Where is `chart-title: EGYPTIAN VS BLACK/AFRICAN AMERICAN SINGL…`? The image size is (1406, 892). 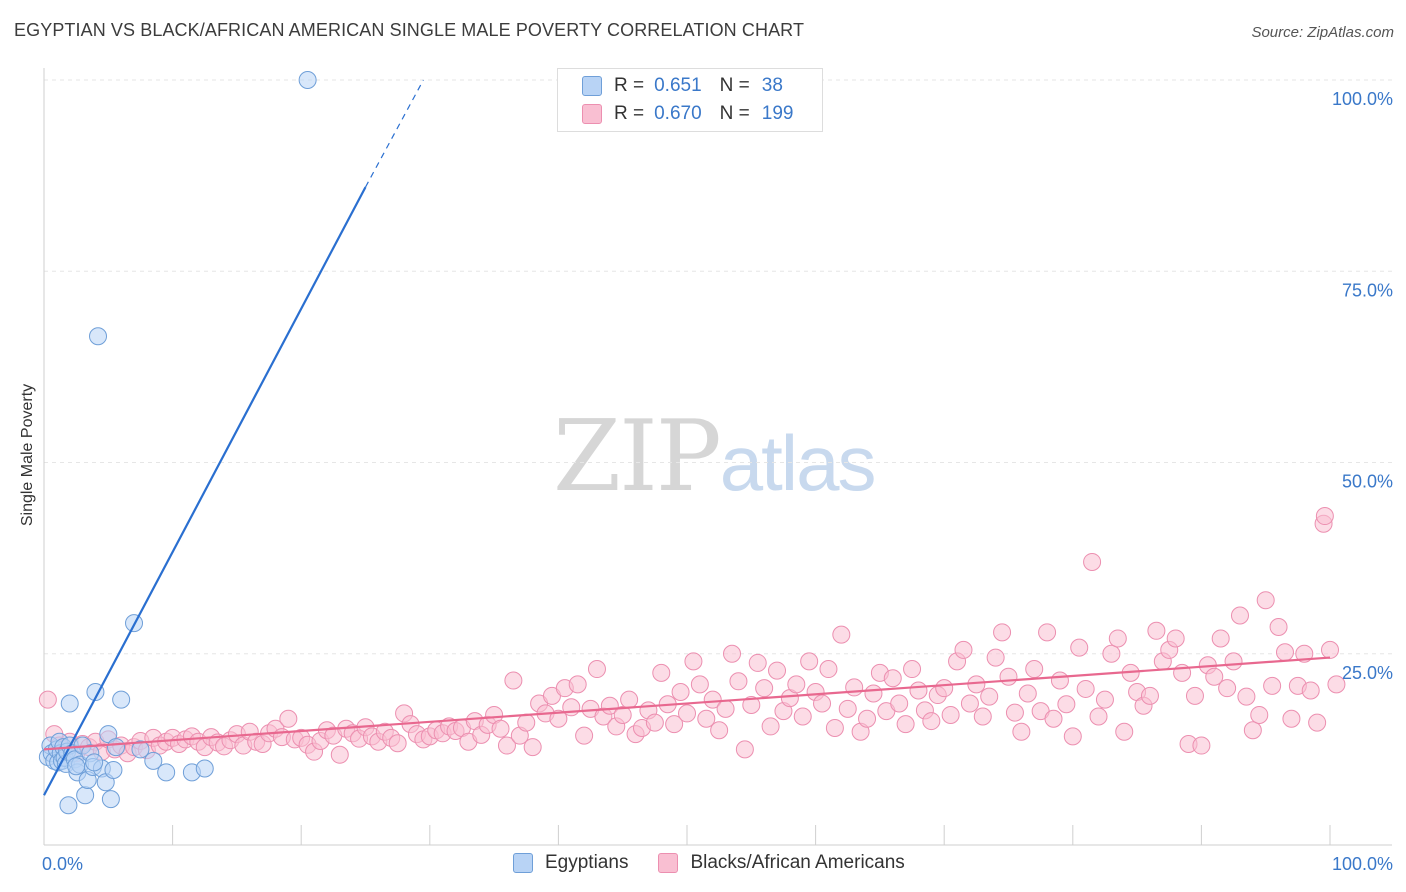
chart-title: EGYPTIAN VS BLACK/AFRICAN AMERICAN SINGL… is located at coordinates (409, 30).